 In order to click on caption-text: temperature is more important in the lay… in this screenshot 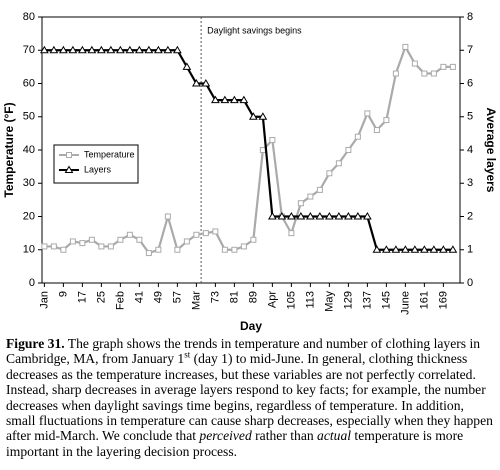, I will do `click(235, 443)`.